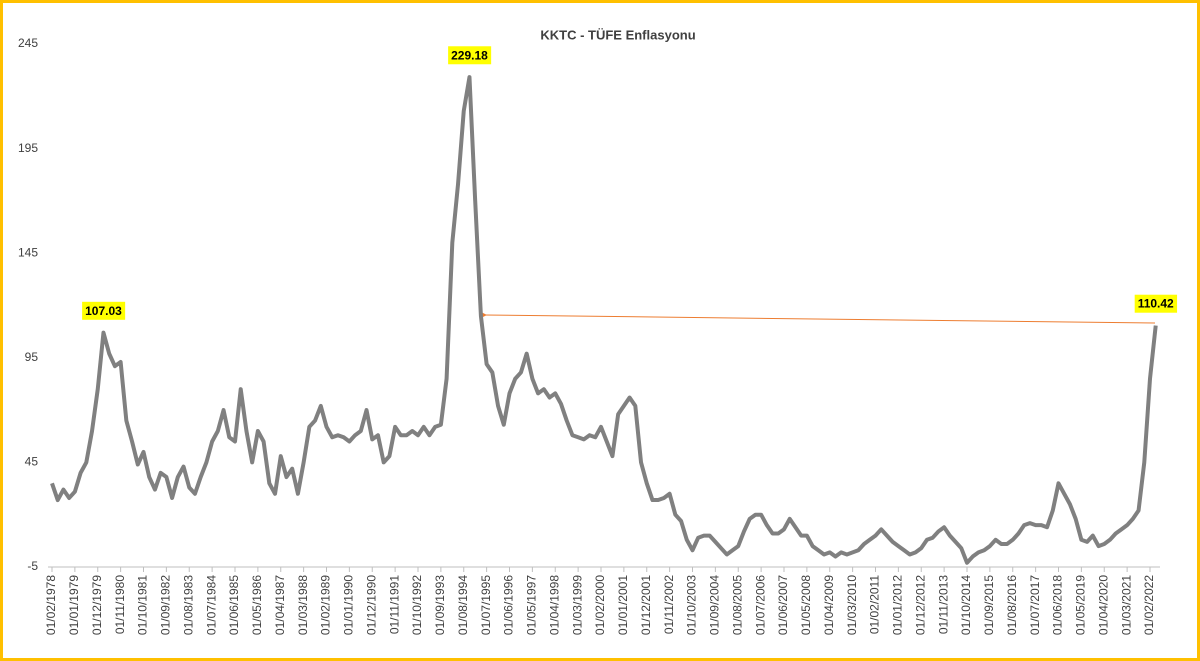 The height and width of the screenshot is (661, 1200). Describe the element at coordinates (966, 605) in the screenshot. I see `x-tick-label: 01/10/2014` at that location.